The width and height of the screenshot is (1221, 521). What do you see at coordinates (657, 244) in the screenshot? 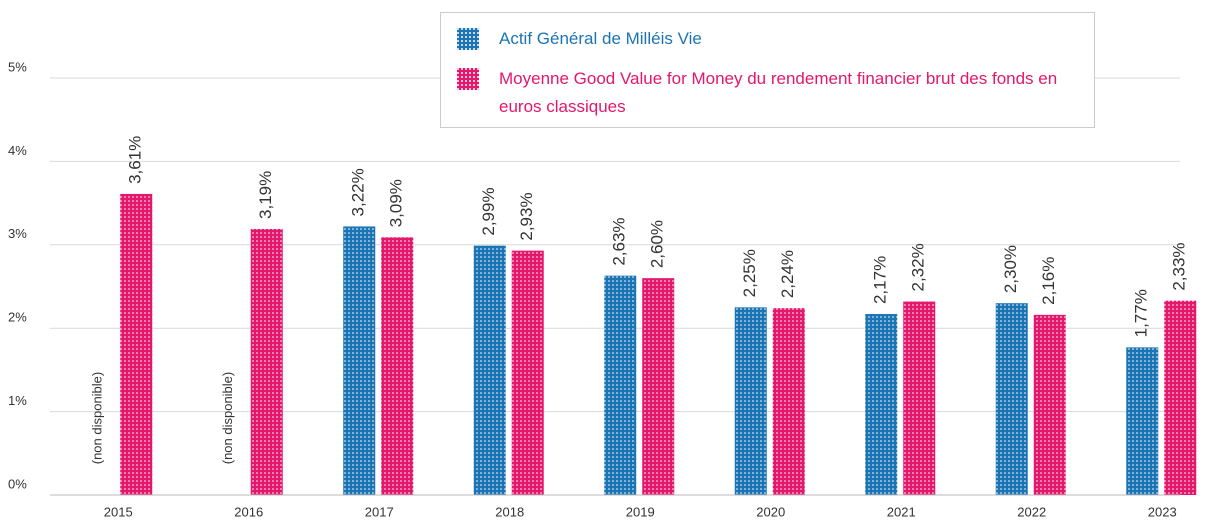
I see `value-label: 2,60%` at bounding box center [657, 244].